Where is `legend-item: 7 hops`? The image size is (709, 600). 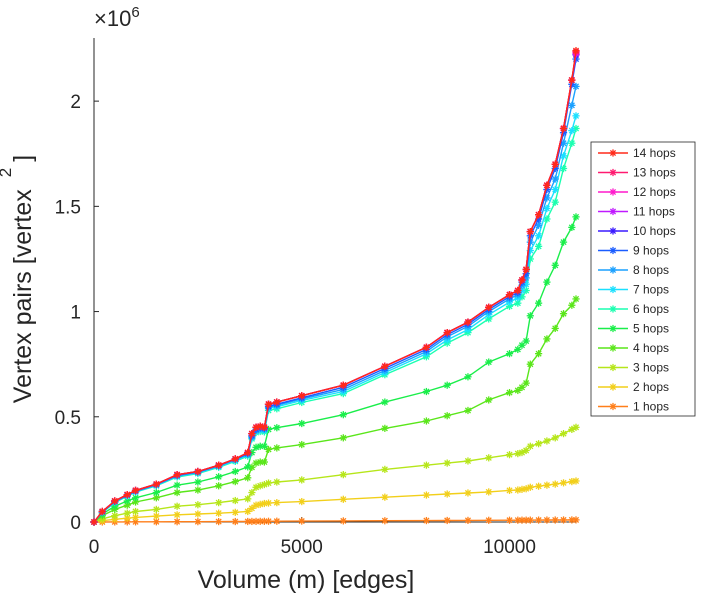
legend-item: 7 hops is located at coordinates (633, 290).